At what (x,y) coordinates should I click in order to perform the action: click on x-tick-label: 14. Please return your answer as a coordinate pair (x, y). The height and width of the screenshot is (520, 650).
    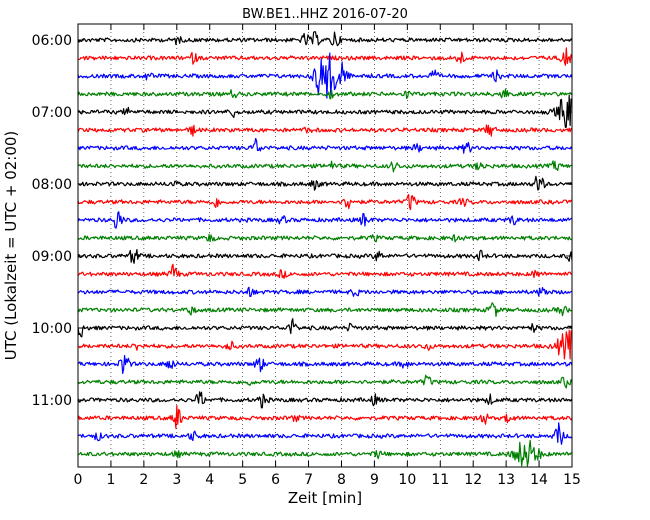
    Looking at the image, I should click on (539, 480).